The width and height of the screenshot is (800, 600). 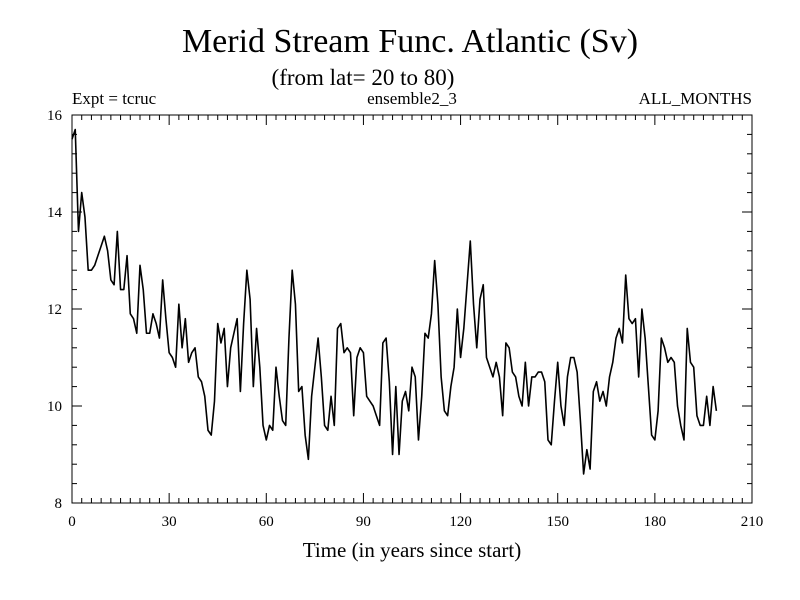 I want to click on y-tick-label: 16, so click(x=55, y=116).